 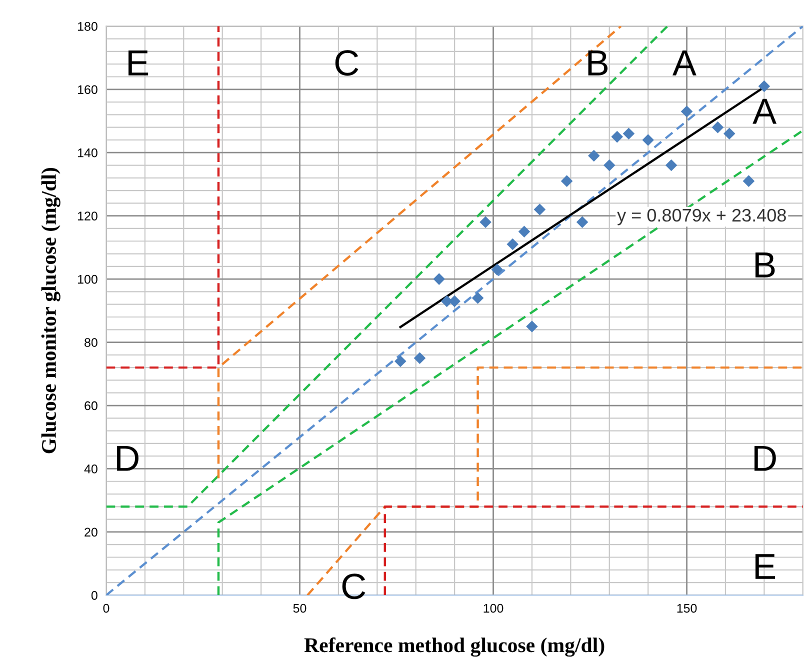 I want to click on x-tick-label: 100, so click(x=494, y=608).